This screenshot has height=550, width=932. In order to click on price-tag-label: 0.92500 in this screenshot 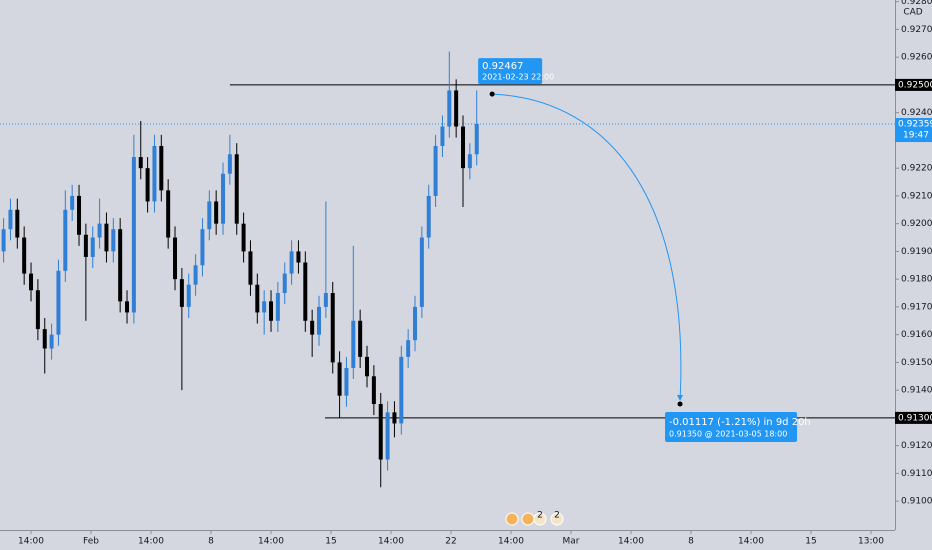, I will do `click(915, 85)`.